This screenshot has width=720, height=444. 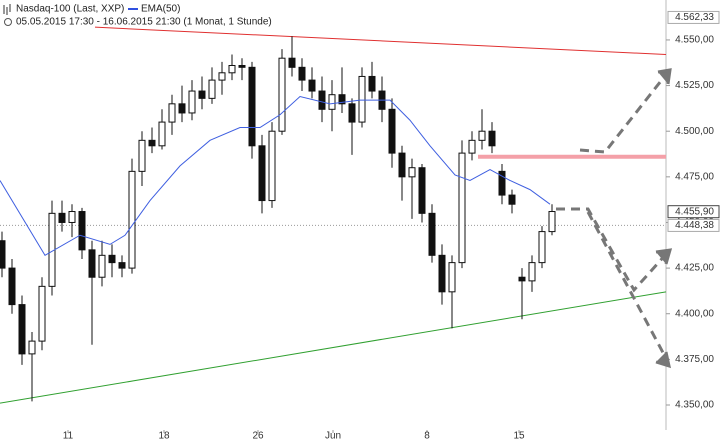 What do you see at coordinates (694, 405) in the screenshot?
I see `y-tick-label: 4.350,00` at bounding box center [694, 405].